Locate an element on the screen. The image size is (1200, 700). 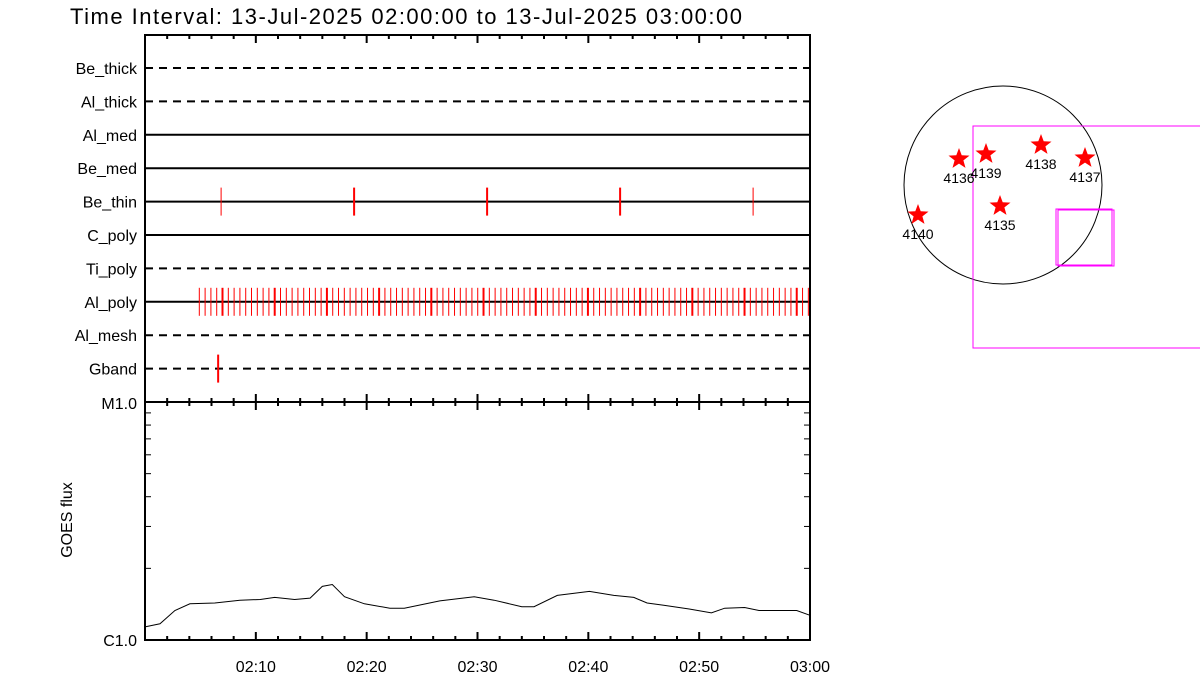
filter-label-al_med: Al_med is located at coordinates (110, 136).